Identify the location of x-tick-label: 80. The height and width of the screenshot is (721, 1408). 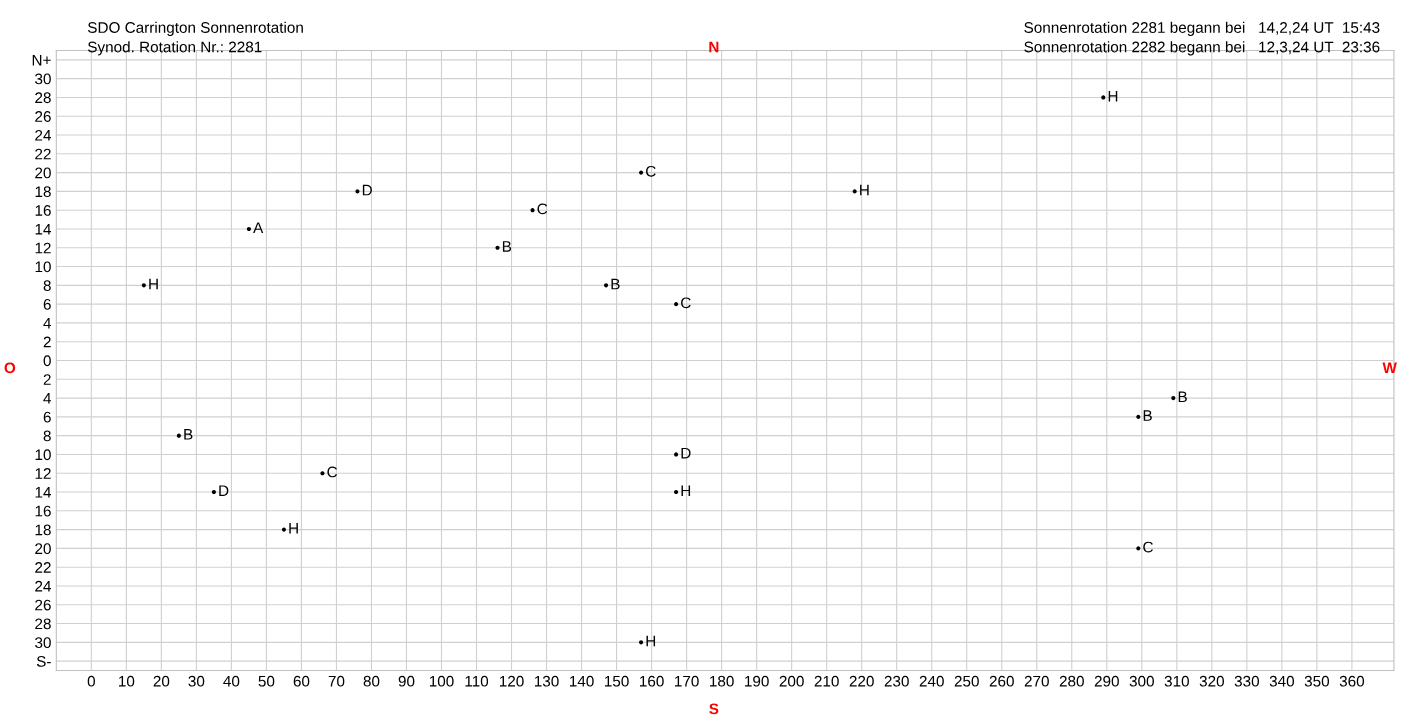
(371, 681).